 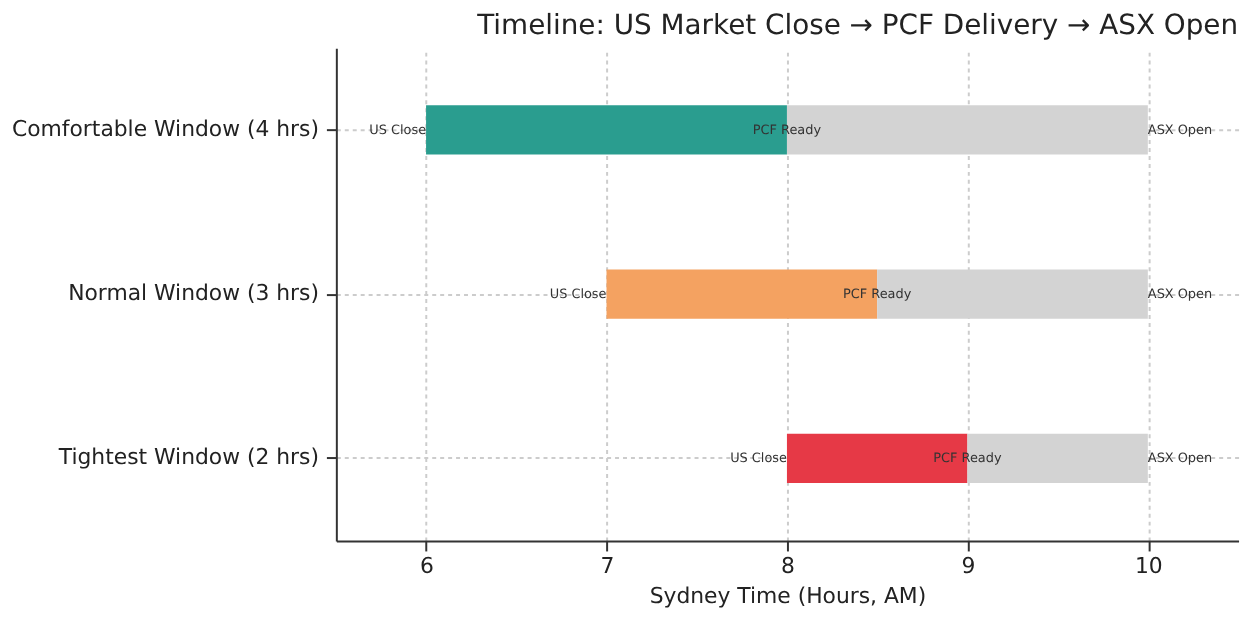 What do you see at coordinates (427, 566) in the screenshot?
I see `x-tick-label: 6` at bounding box center [427, 566].